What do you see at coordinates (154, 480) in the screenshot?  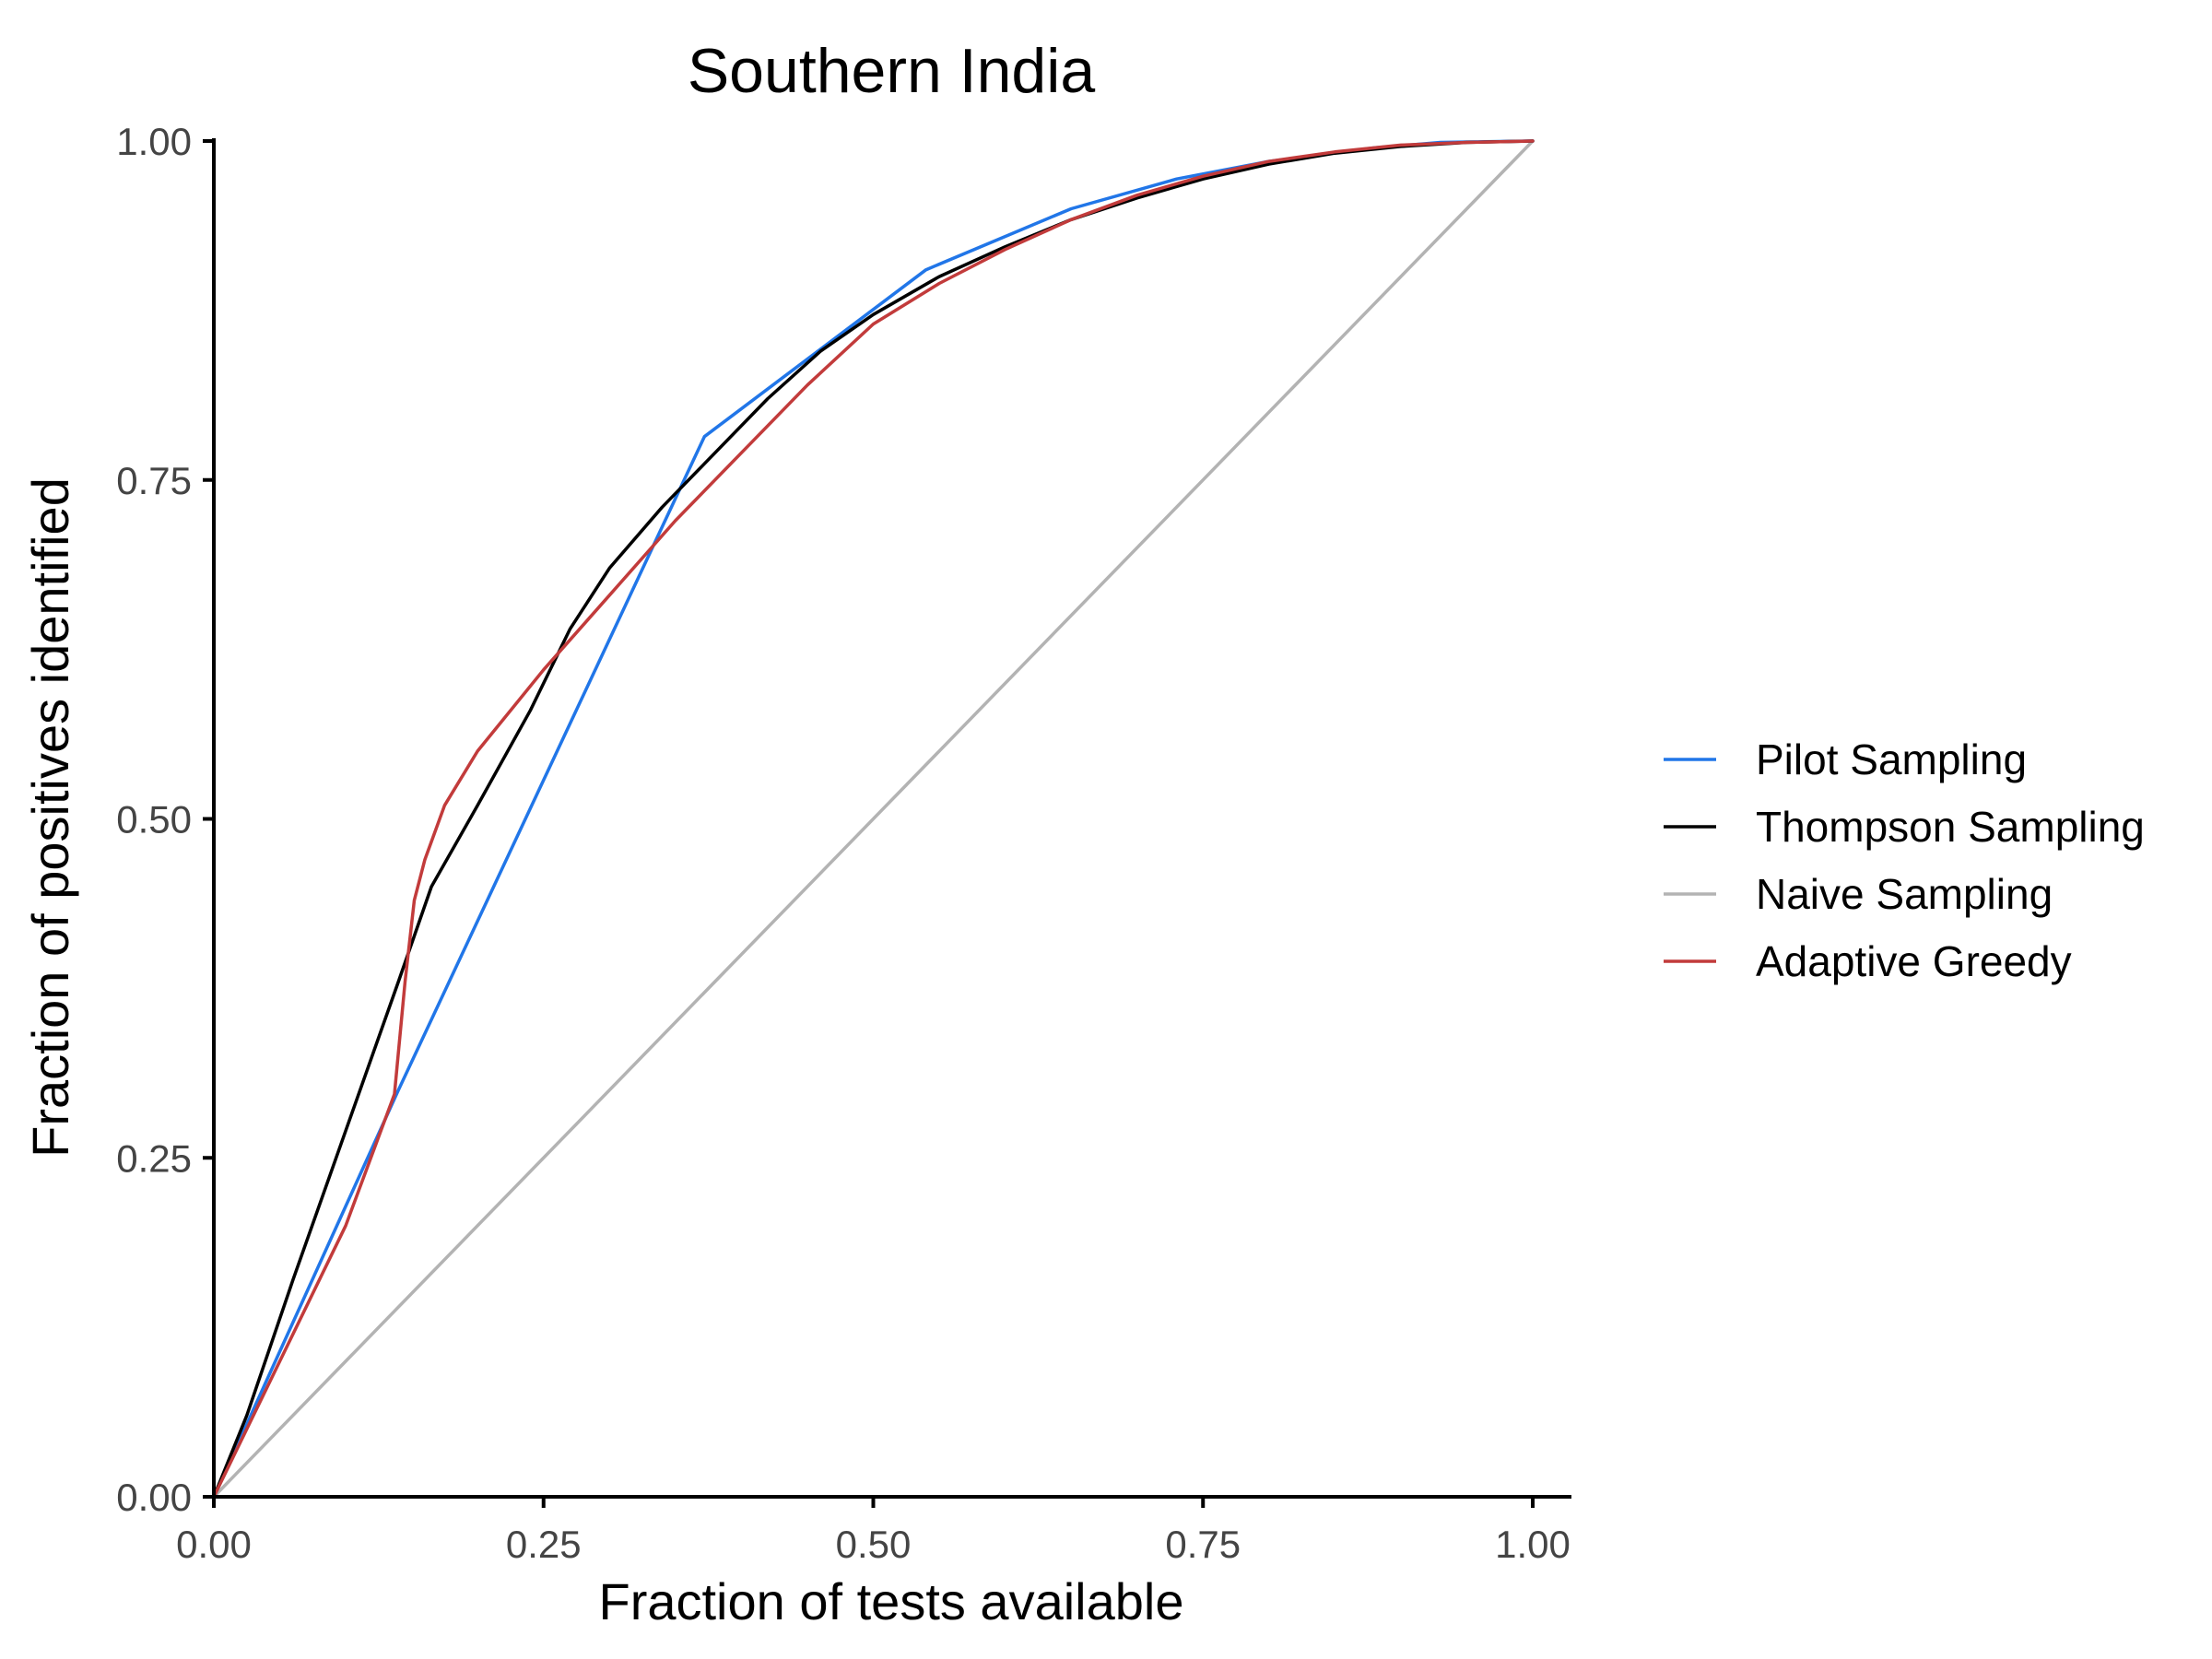 I see `y-tick-label: 0.75` at bounding box center [154, 480].